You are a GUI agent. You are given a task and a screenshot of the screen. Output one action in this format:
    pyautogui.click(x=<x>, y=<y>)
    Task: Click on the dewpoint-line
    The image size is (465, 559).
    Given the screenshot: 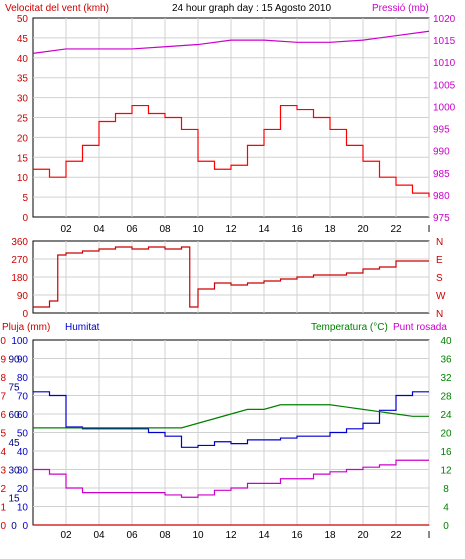 What is the action you would take?
    pyautogui.click(x=231, y=478)
    